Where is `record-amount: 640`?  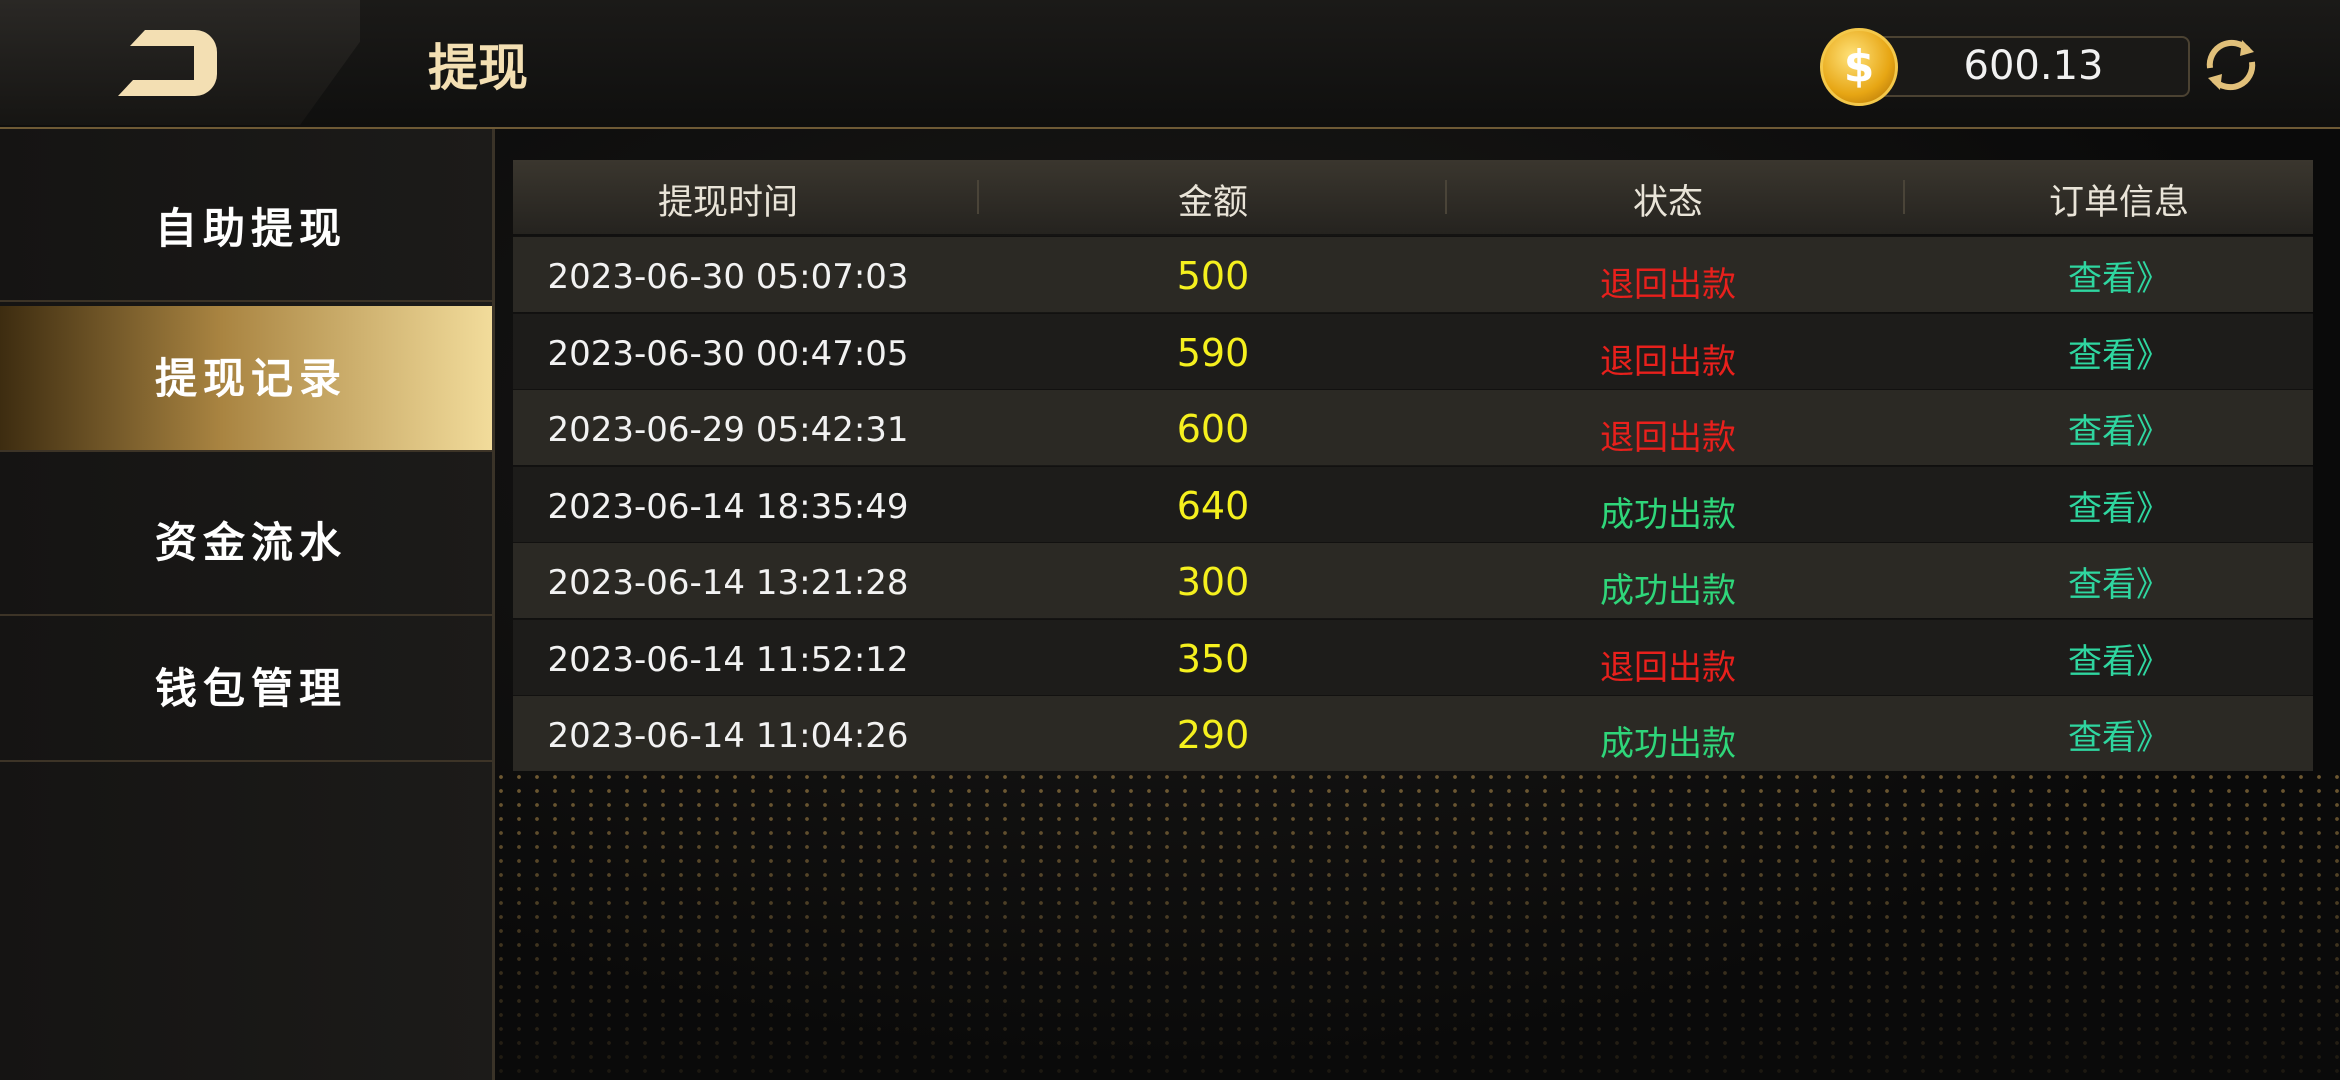
record-amount: 640 is located at coordinates (1213, 505).